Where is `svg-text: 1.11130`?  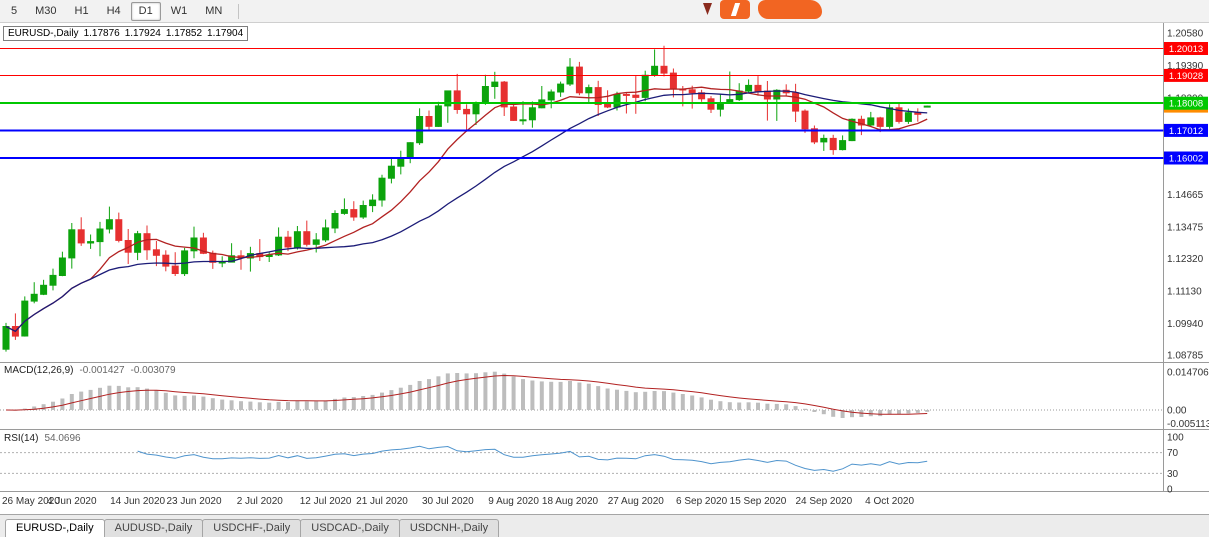 svg-text: 1.11130 is located at coordinates (1184, 292).